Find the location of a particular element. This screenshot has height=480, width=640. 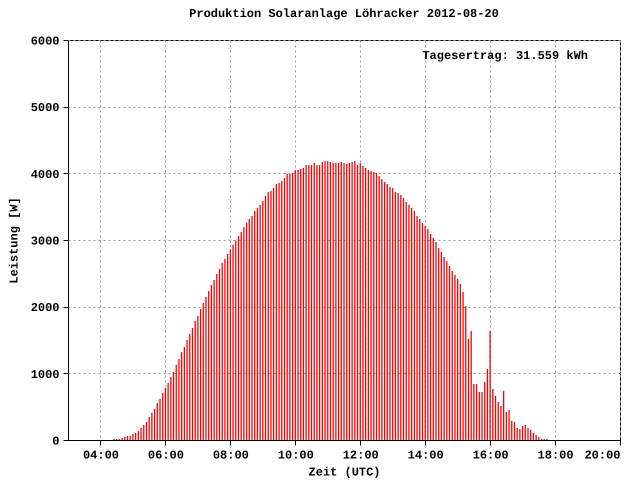

x-tick-label: 12:00 is located at coordinates (360, 455).